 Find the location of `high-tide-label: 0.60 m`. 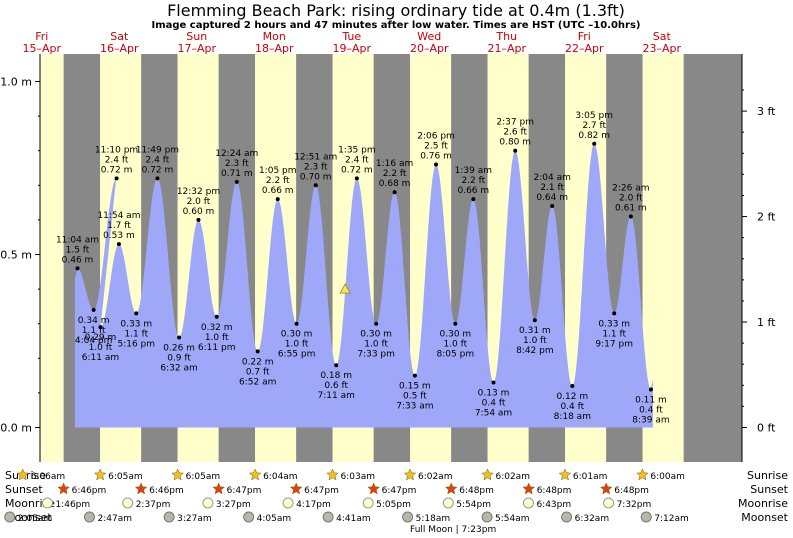

high-tide-label: 0.60 m is located at coordinates (199, 212).